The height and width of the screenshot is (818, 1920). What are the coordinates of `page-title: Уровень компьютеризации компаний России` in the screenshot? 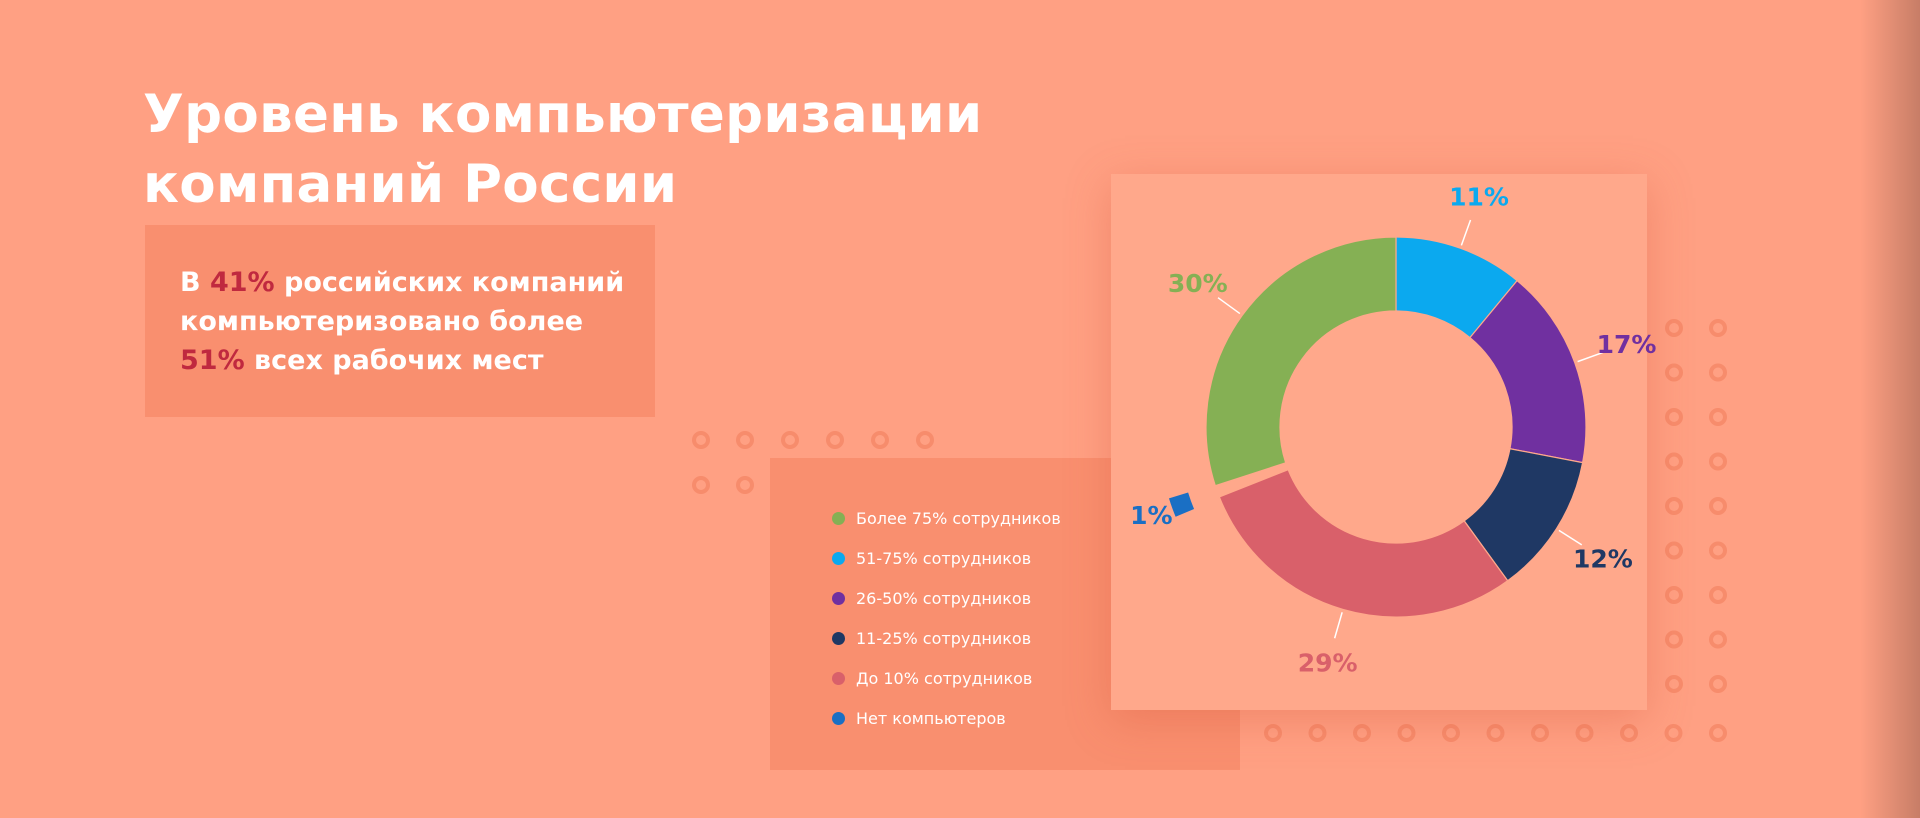 It's located at (562, 150).